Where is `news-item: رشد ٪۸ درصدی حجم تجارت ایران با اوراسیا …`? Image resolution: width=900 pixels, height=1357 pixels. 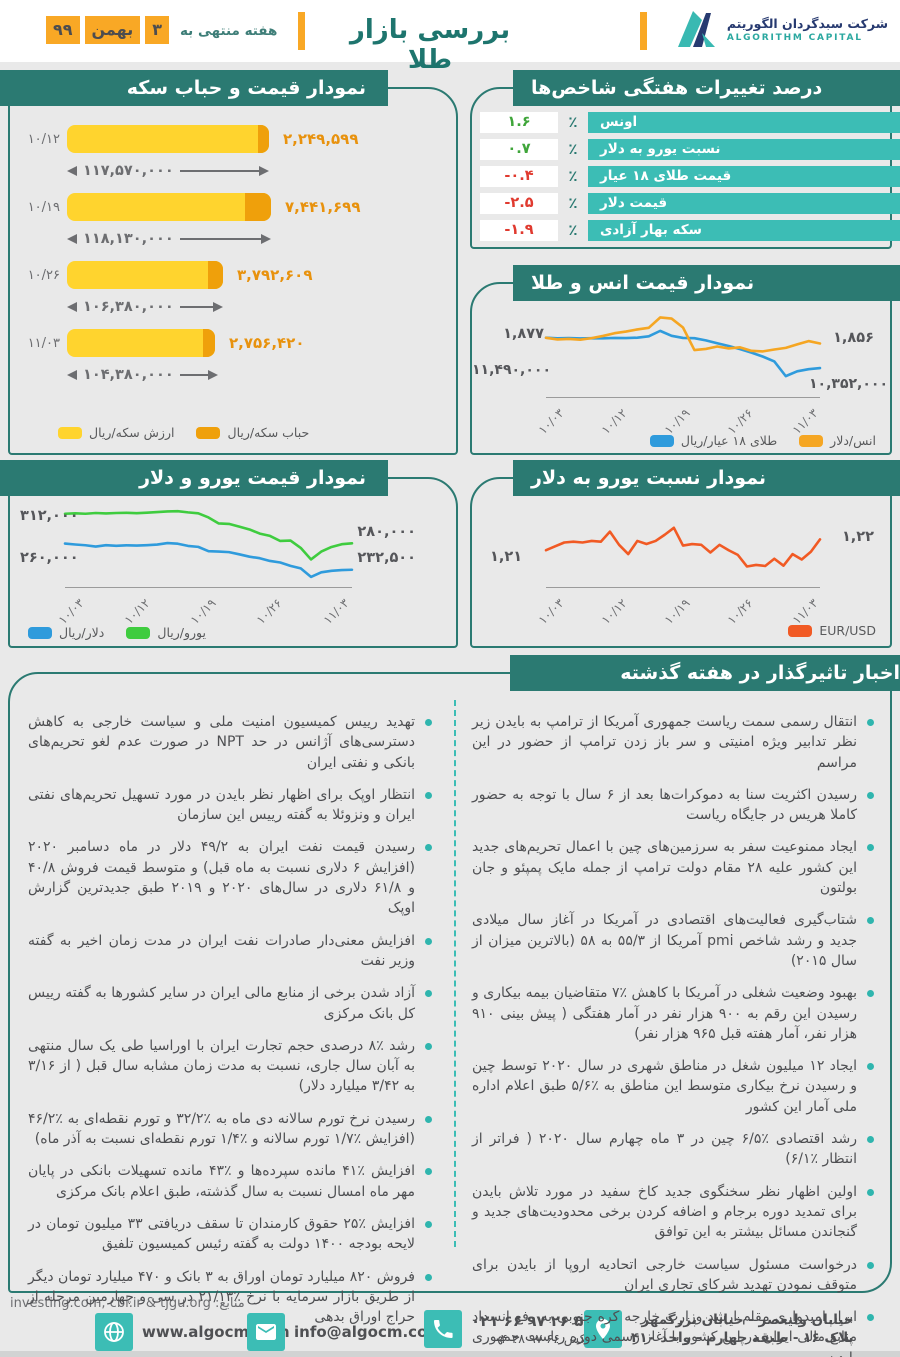
news-item: رشد ٪۸ درصدی حجم تجارت ایران با اوراسیا … is located at coordinates (230, 1066).